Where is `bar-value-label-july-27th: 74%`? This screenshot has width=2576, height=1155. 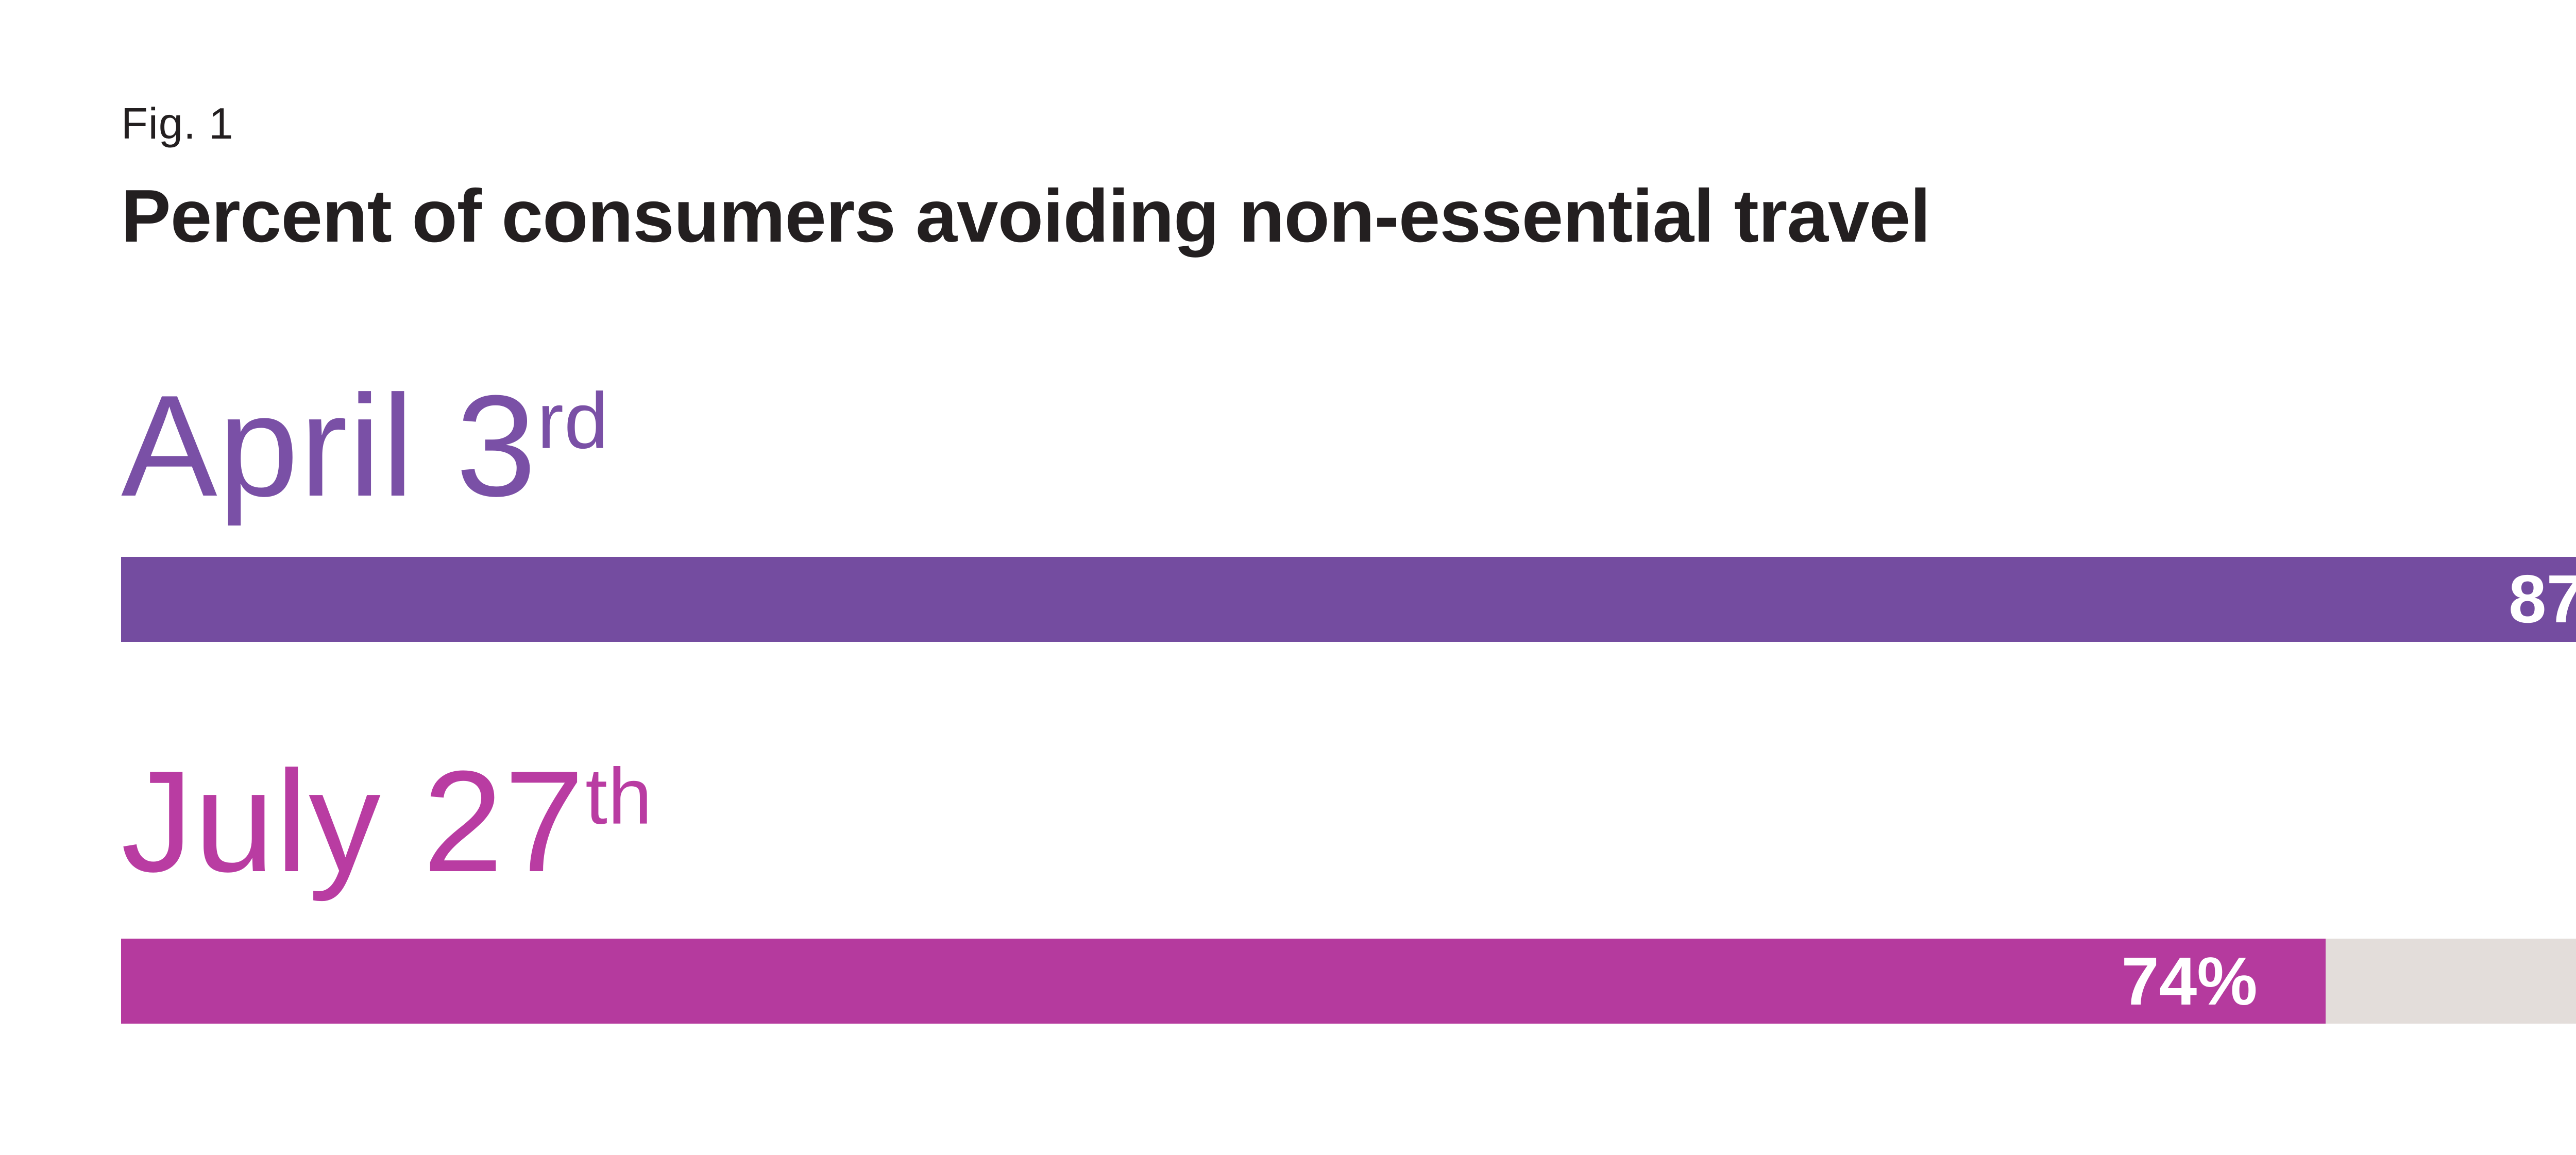
bar-value-label-july-27th: 74% is located at coordinates (2189, 981).